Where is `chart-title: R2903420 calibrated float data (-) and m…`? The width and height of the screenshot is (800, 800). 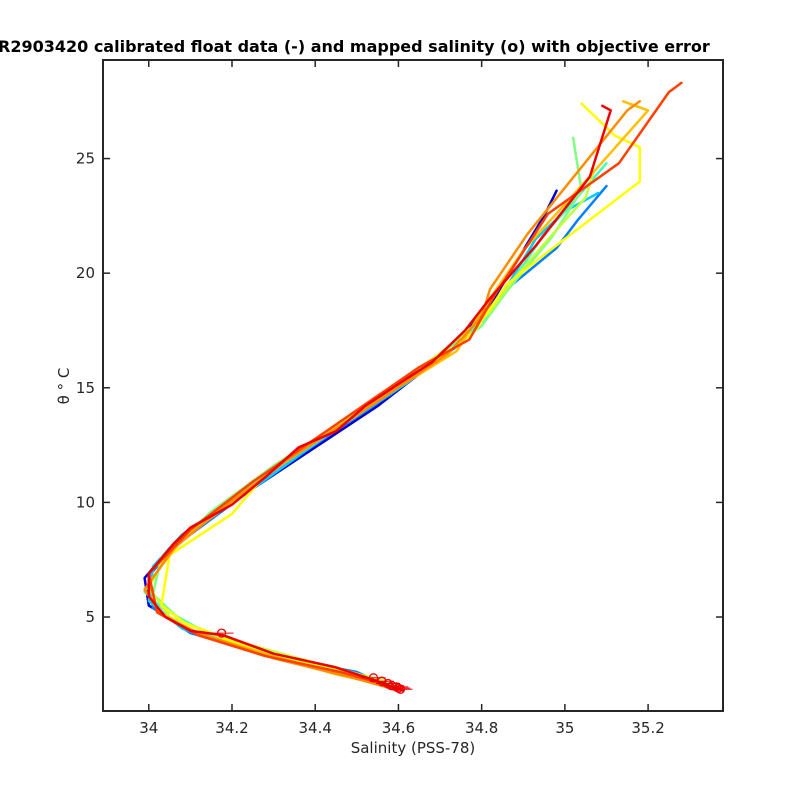
chart-title: R2903420 calibrated float data (-) and m… is located at coordinates (355, 46).